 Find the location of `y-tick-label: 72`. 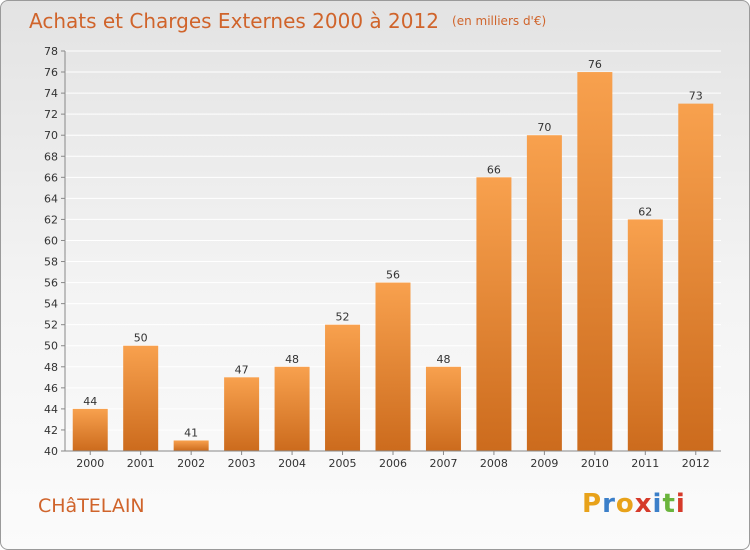

y-tick-label: 72 is located at coordinates (51, 114).